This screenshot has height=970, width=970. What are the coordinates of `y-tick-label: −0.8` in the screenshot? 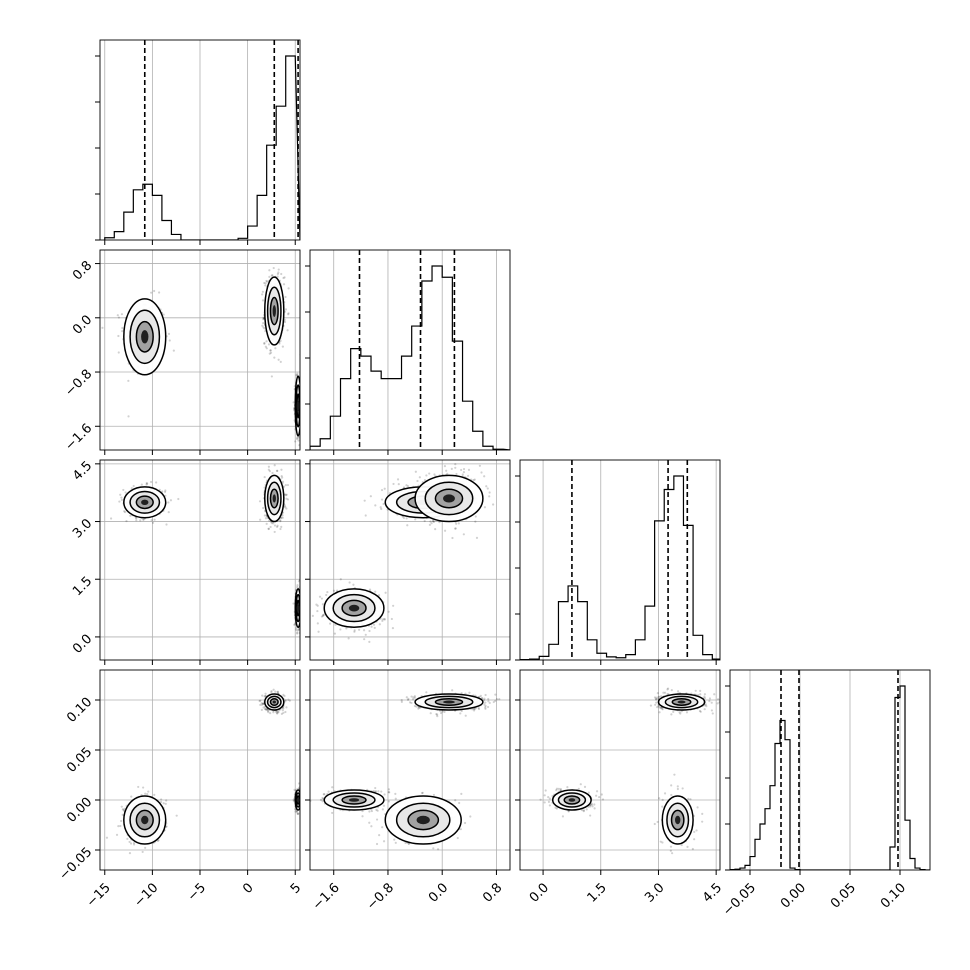 It's located at (78, 383).